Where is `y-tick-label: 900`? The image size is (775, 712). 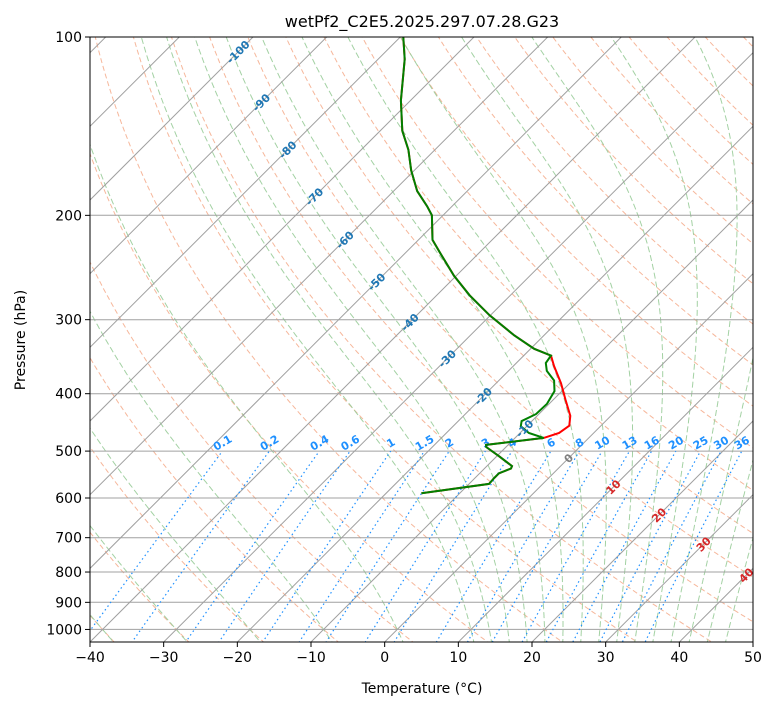
y-tick-label: 900 is located at coordinates (68, 603).